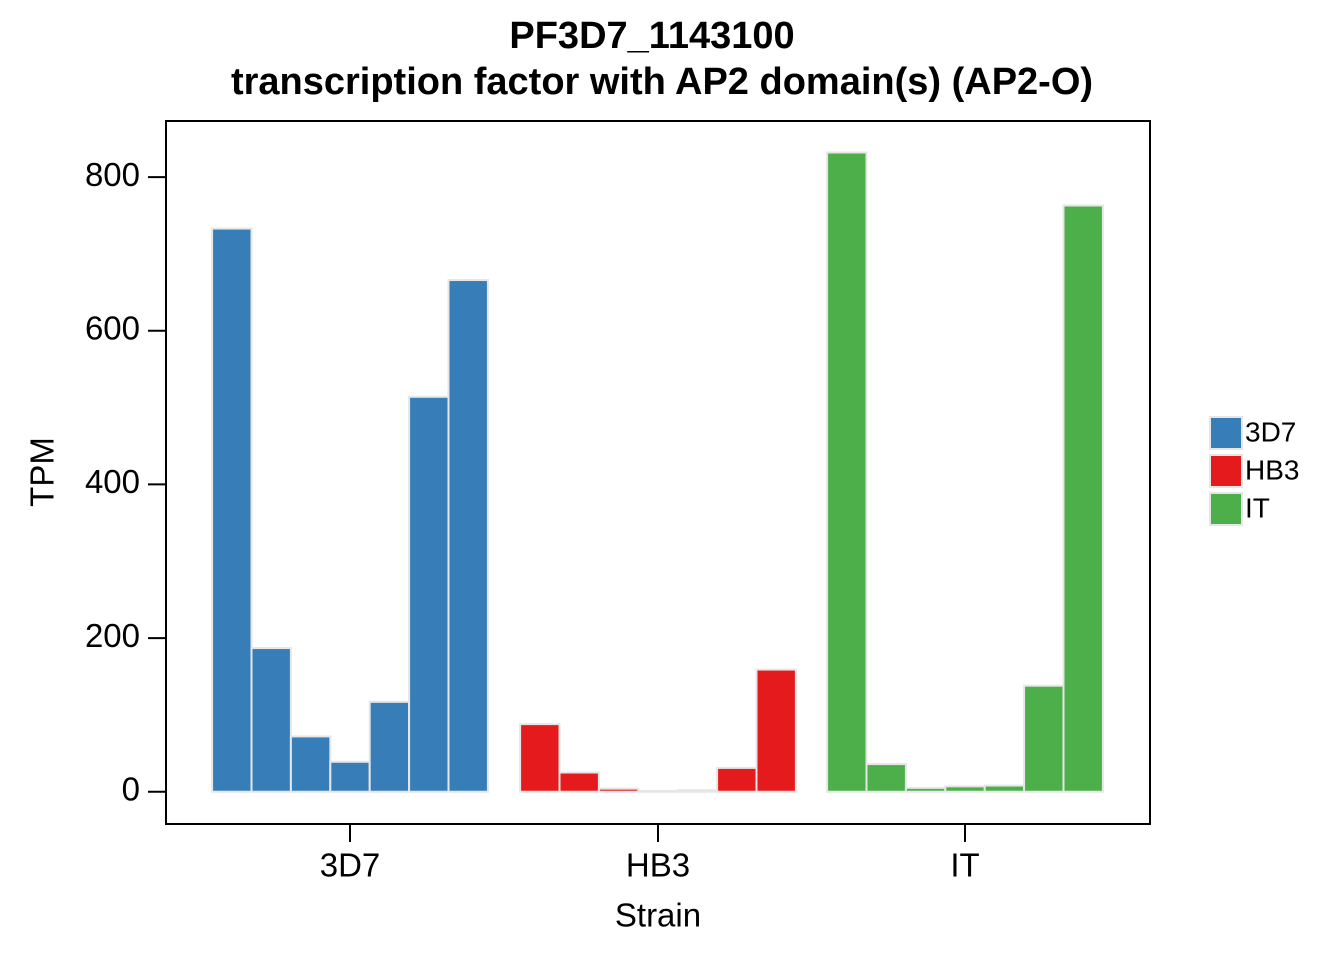 This screenshot has height=960, width=1344. Describe the element at coordinates (131, 788) in the screenshot. I see `y-tick-label: 0` at that location.